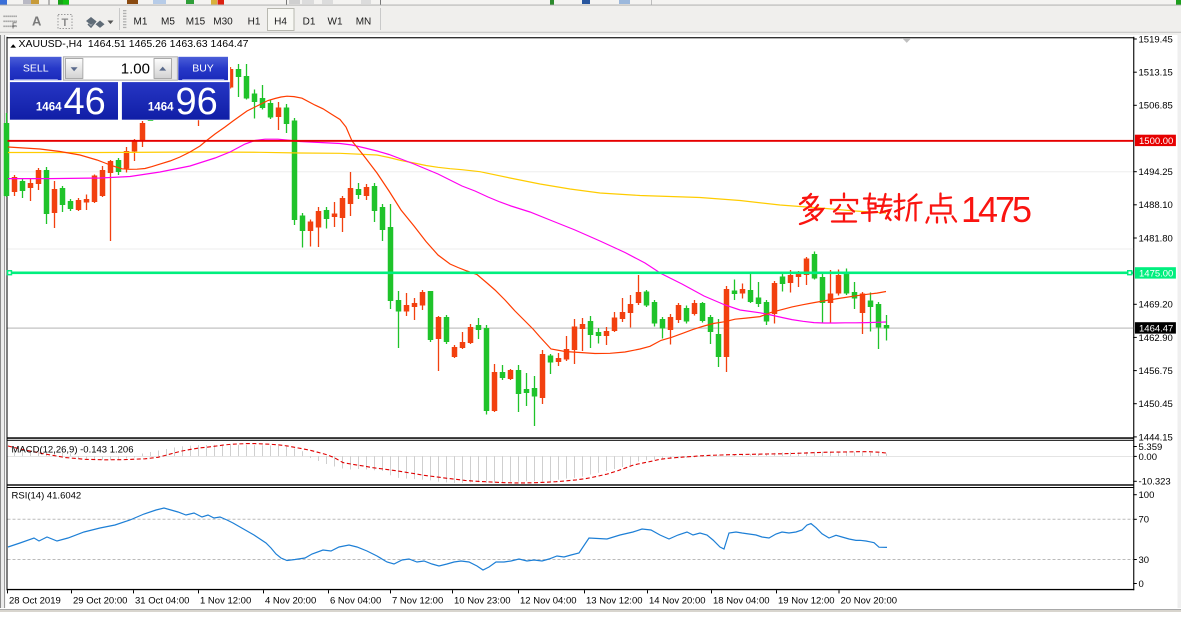 The image size is (1181, 617). What do you see at coordinates (223, 22) in the screenshot?
I see `svg-text: M30` at bounding box center [223, 22].